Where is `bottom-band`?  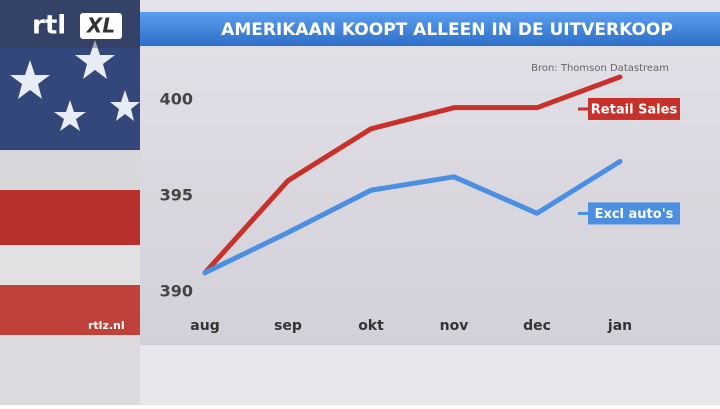 bottom-band is located at coordinates (430, 375).